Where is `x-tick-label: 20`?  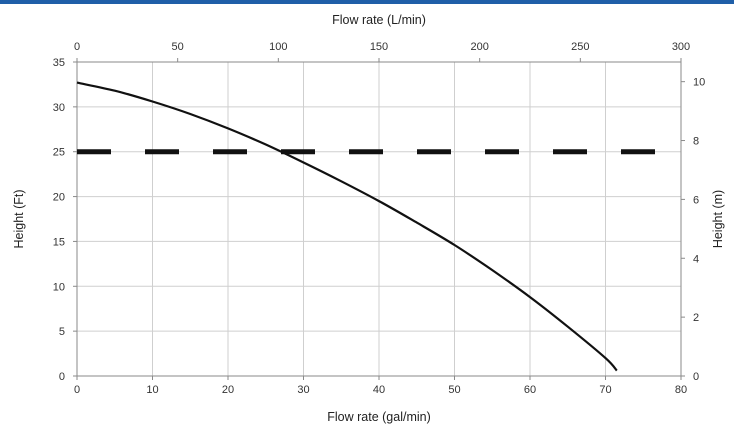
x-tick-label: 20 is located at coordinates (228, 390).